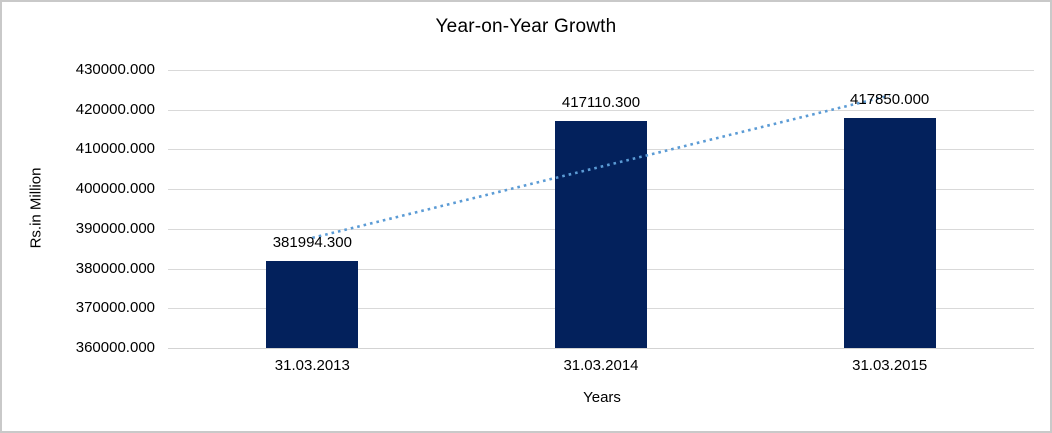  Describe the element at coordinates (601, 103) in the screenshot. I see `bar-data-label: 417110.300` at that location.